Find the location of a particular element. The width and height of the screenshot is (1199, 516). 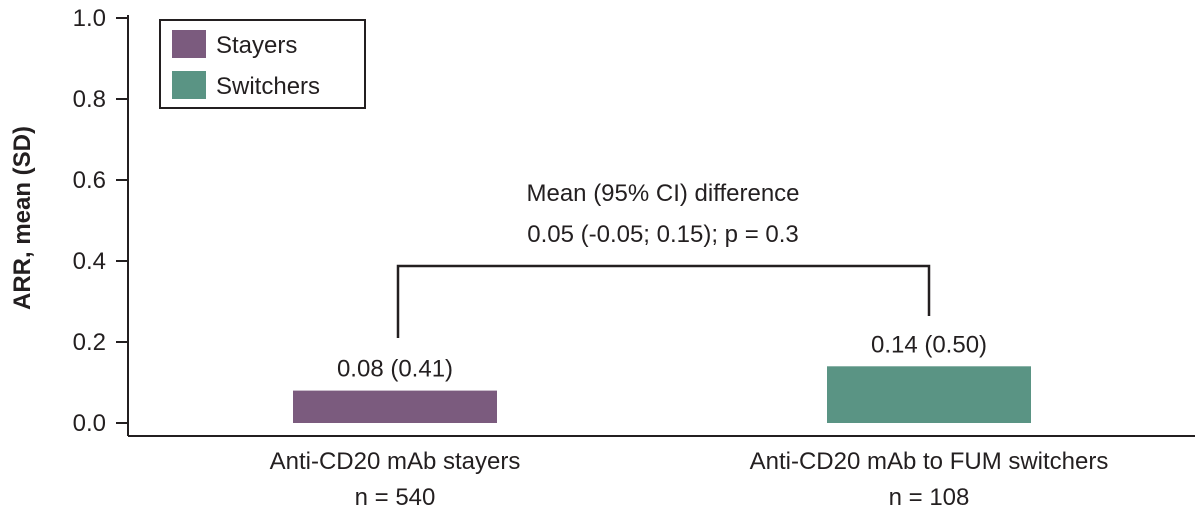

y-tick-label: 0.4 is located at coordinates (89, 261).